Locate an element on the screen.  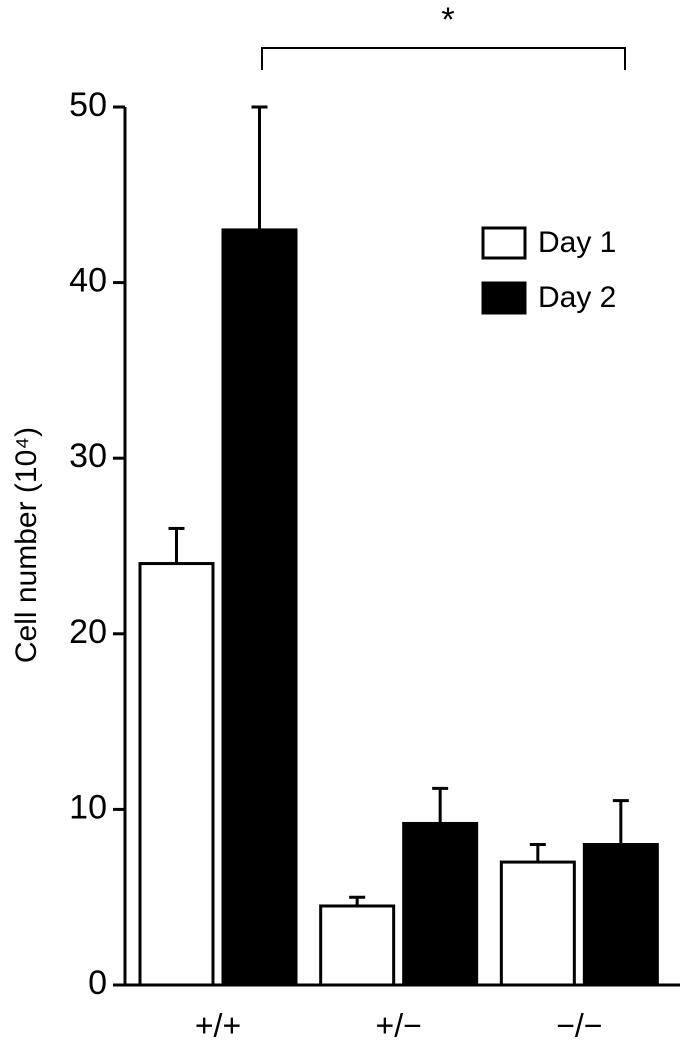
y-axis-label: Cell number (10⁴) is located at coordinates (26, 545).